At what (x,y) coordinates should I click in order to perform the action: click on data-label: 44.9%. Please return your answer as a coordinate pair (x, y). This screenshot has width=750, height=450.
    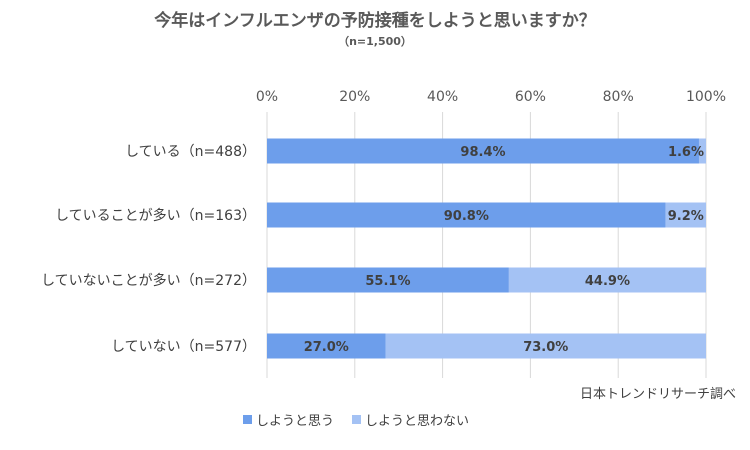
    Looking at the image, I should click on (607, 281).